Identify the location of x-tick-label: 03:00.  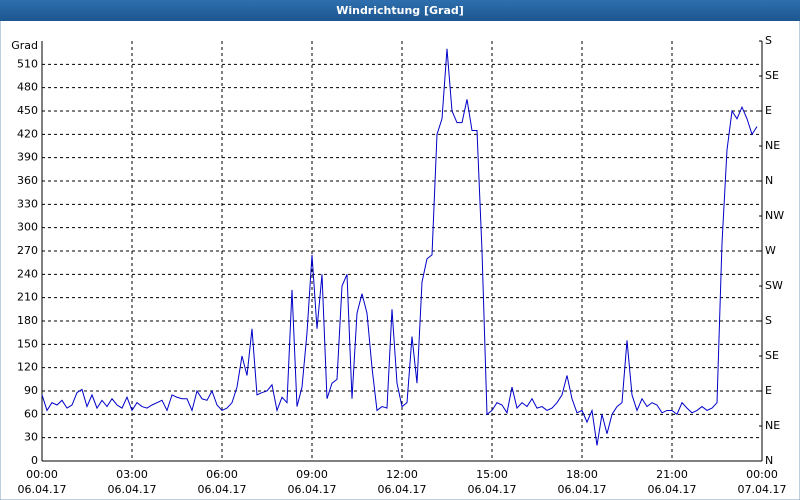
(132, 474).